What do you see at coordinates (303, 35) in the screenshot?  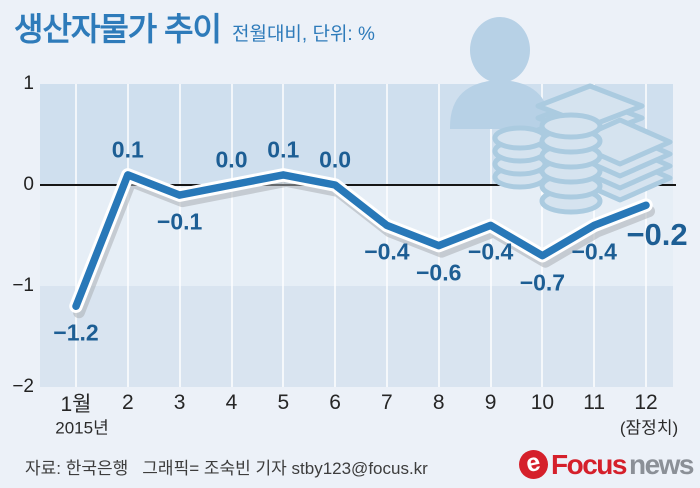 I see `chart-subtitle: 전월대비, 단위: %` at bounding box center [303, 35].